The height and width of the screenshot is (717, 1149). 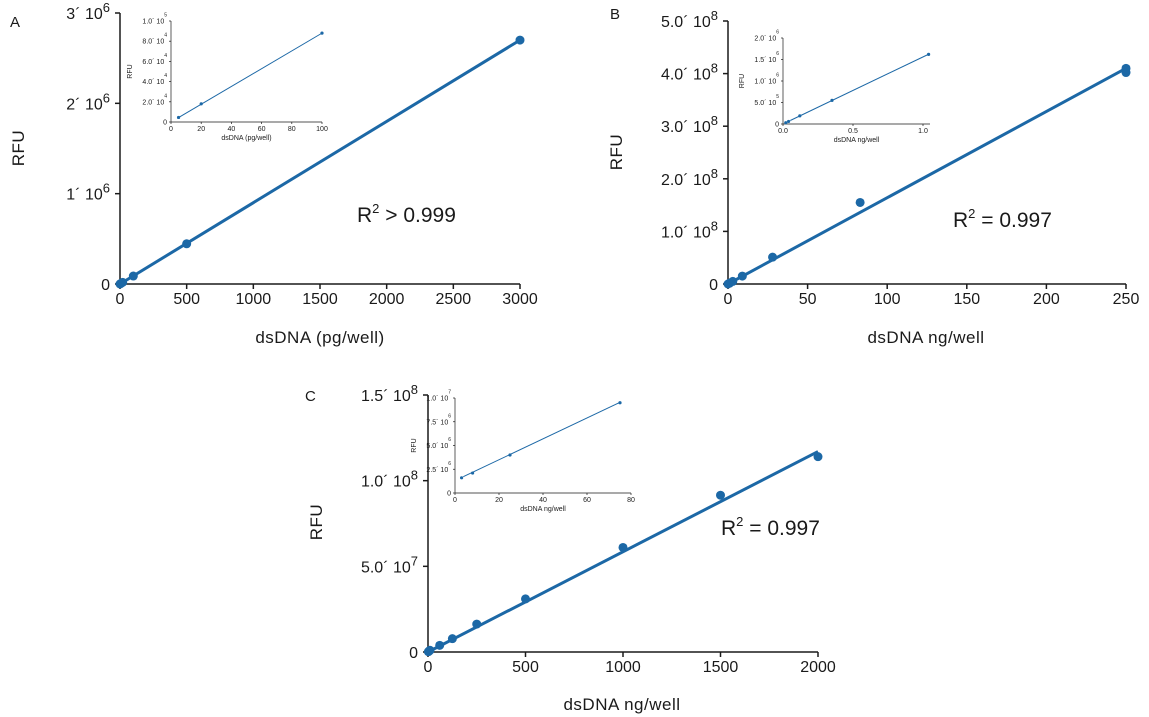 I want to click on panel-a-inset-x-axis-label: dsDNA (pg/well), so click(x=246, y=138).